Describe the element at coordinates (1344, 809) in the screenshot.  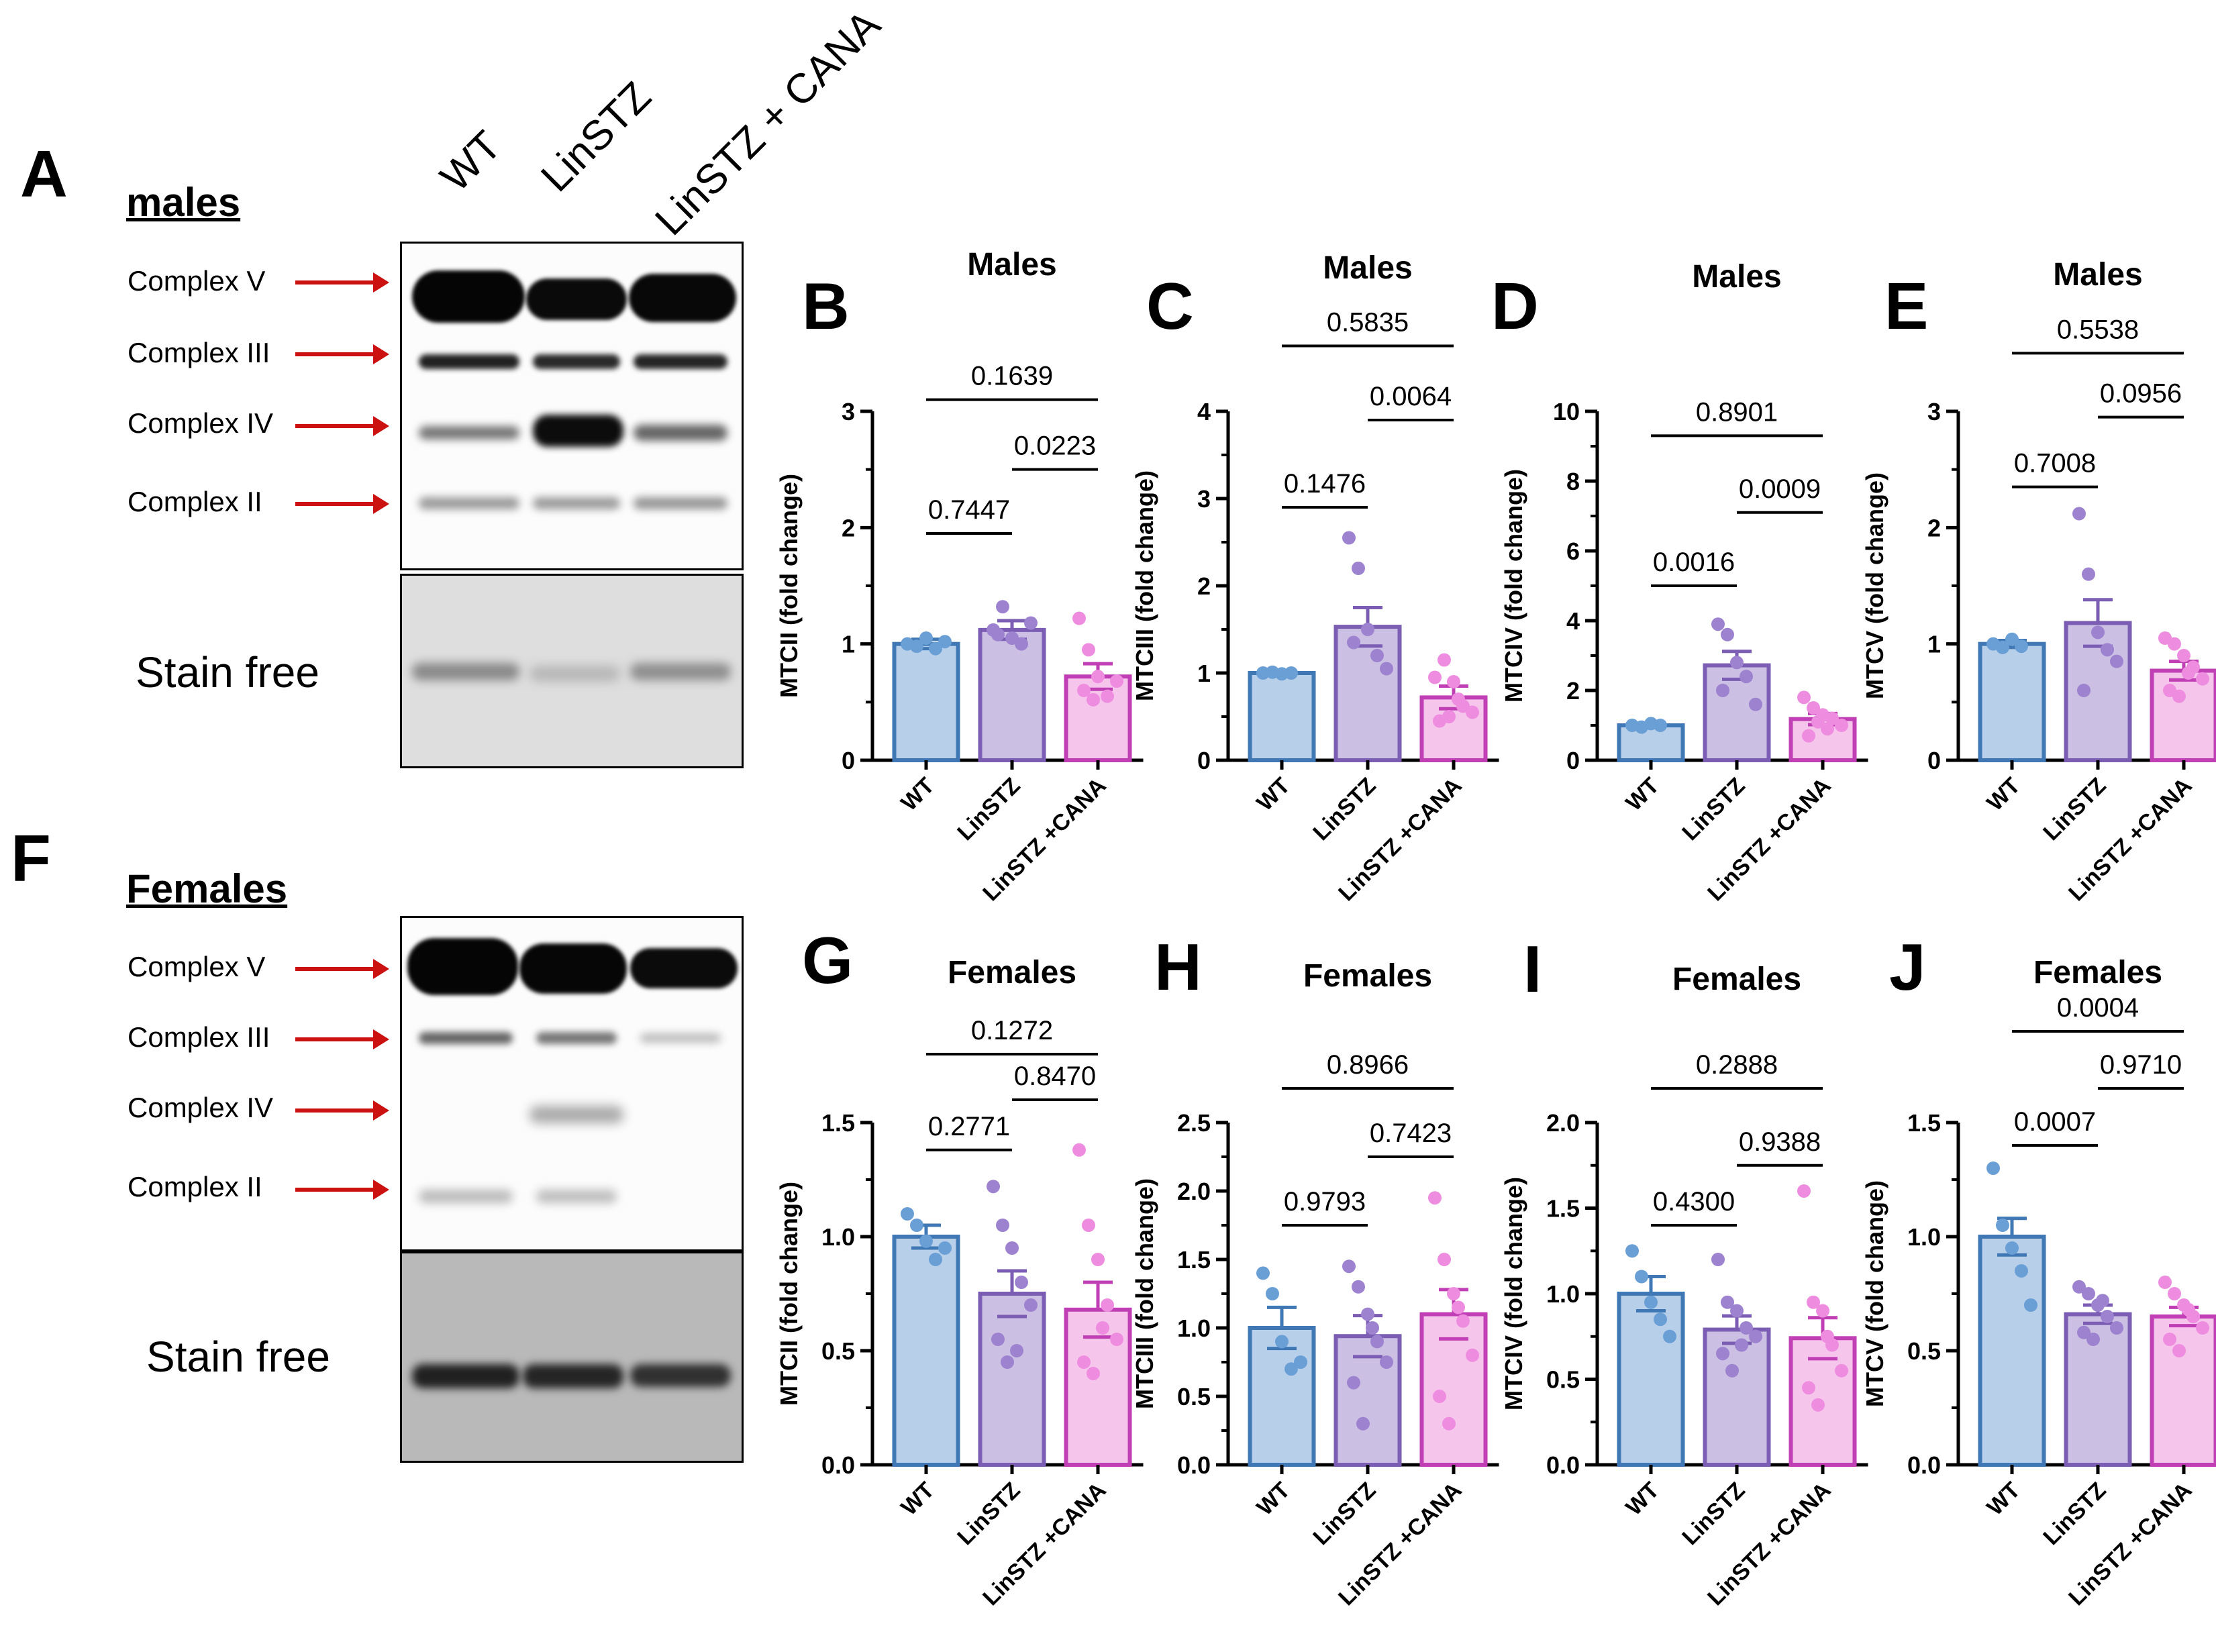
I see `x-tick-label-c-1: LinSTZ` at that location.